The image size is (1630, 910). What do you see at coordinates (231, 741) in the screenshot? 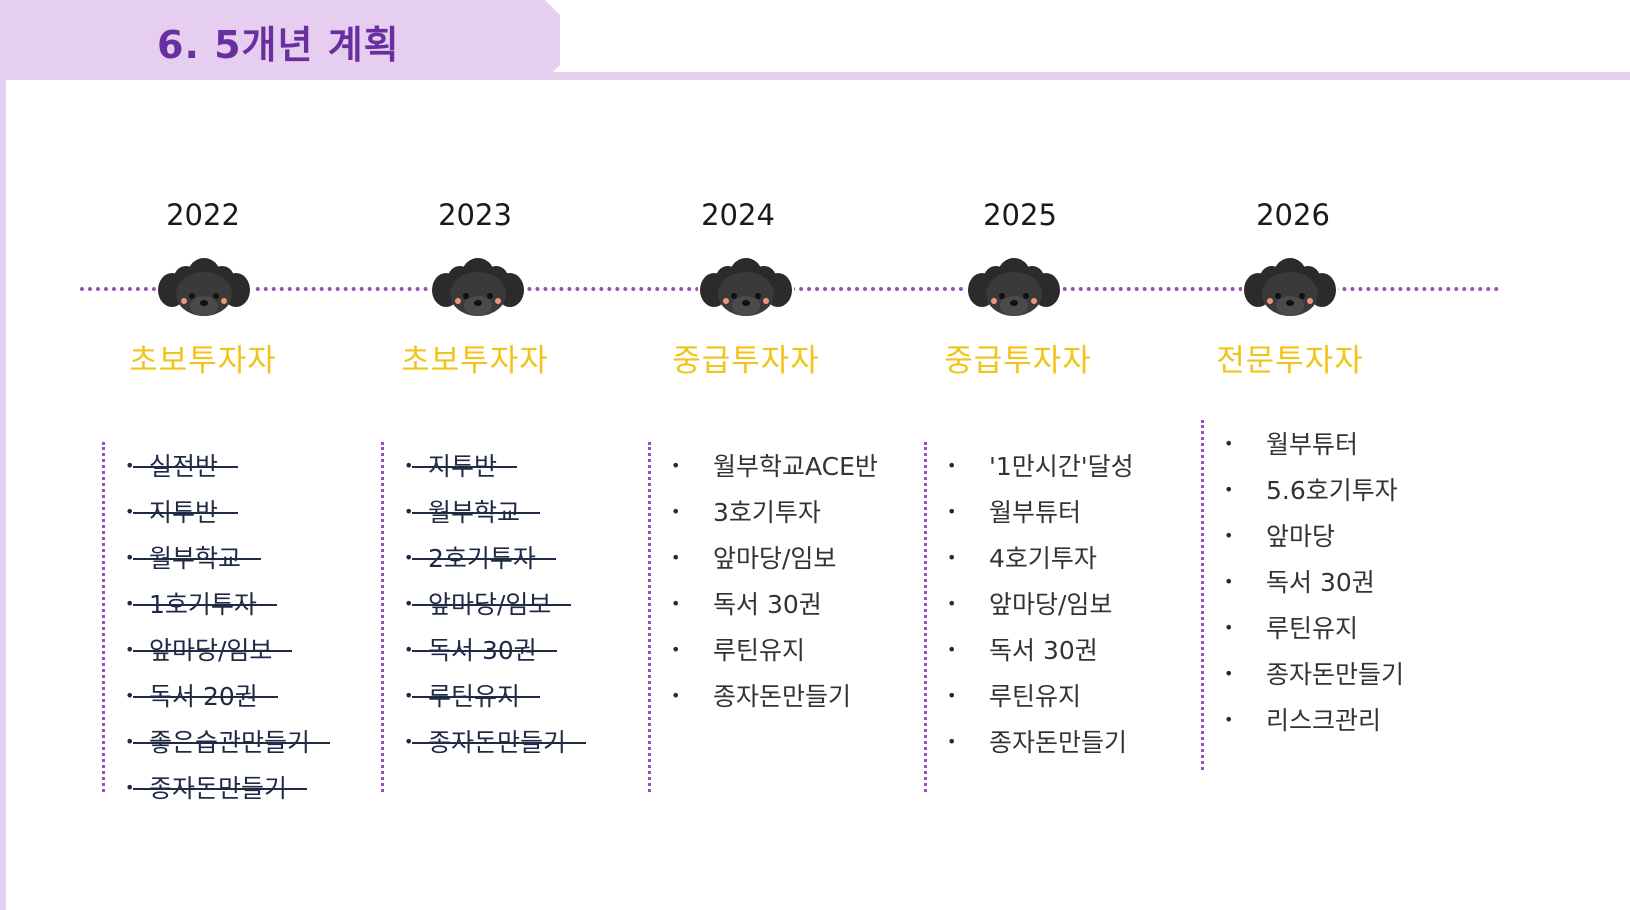
I see `list-item-text: 좋은습관만들기` at bounding box center [231, 741].